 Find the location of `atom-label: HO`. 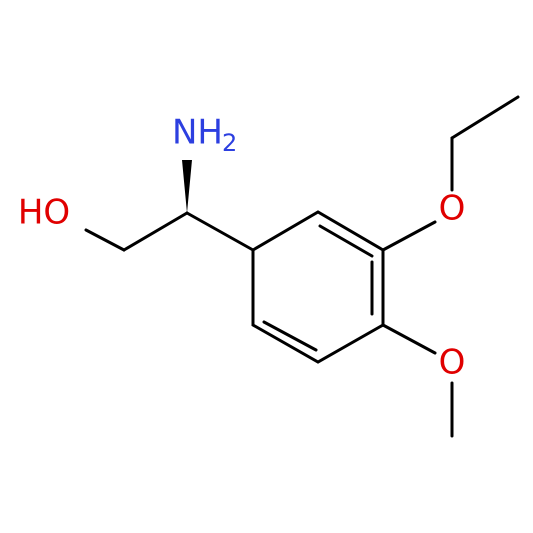

atom-label: HO is located at coordinates (44, 213).